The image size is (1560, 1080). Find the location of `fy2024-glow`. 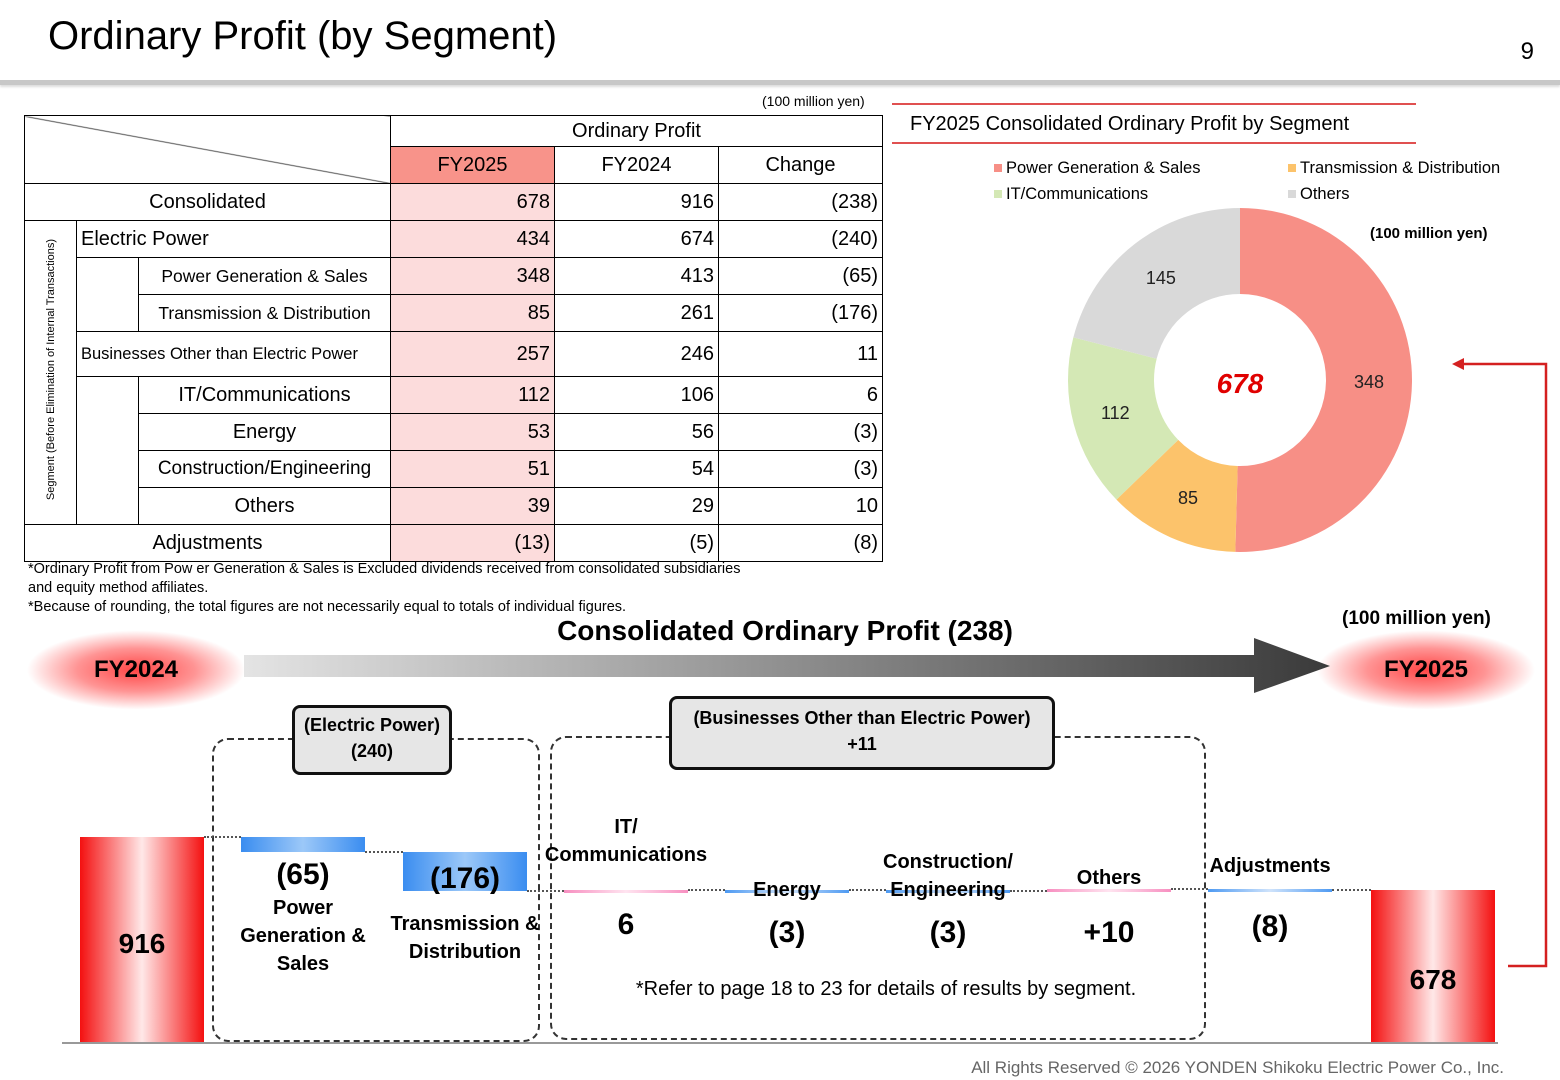

fy2024-glow is located at coordinates (136, 670).